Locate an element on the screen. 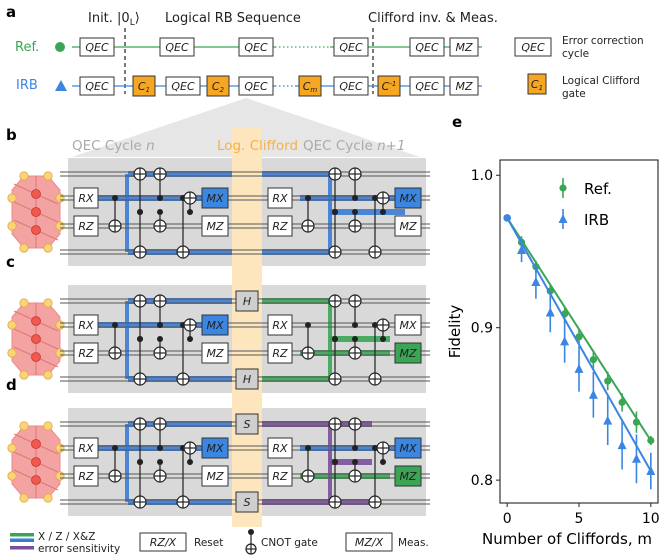 This screenshot has height=556, width=667. svg-text: MZ/X is located at coordinates (369, 542).